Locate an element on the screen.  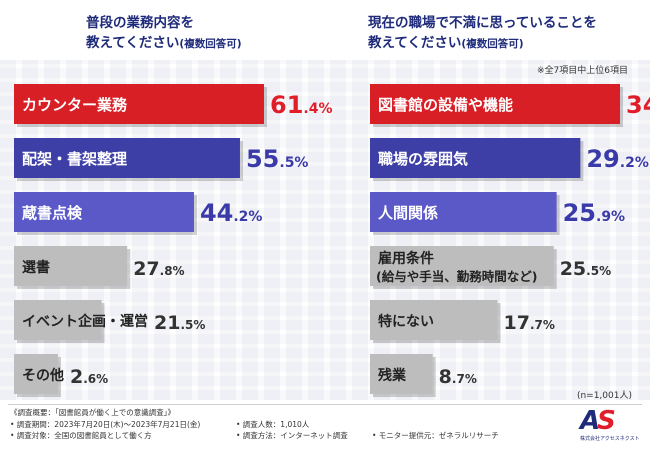
left-value-int-0: 61 is located at coordinates (286, 105).